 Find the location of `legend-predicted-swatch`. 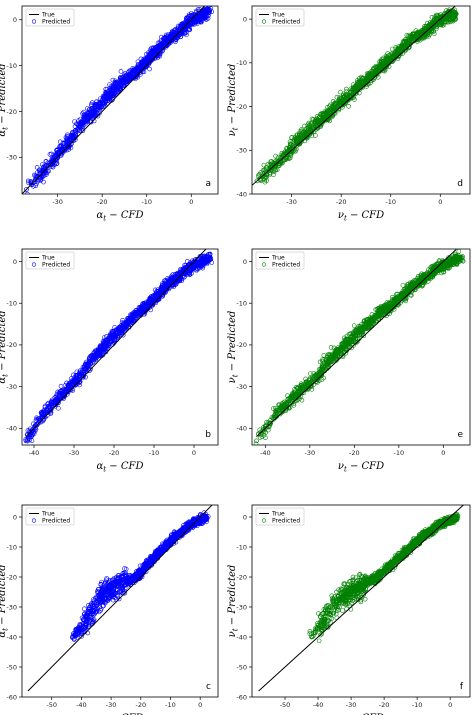

legend-predicted-swatch is located at coordinates (34, 264).